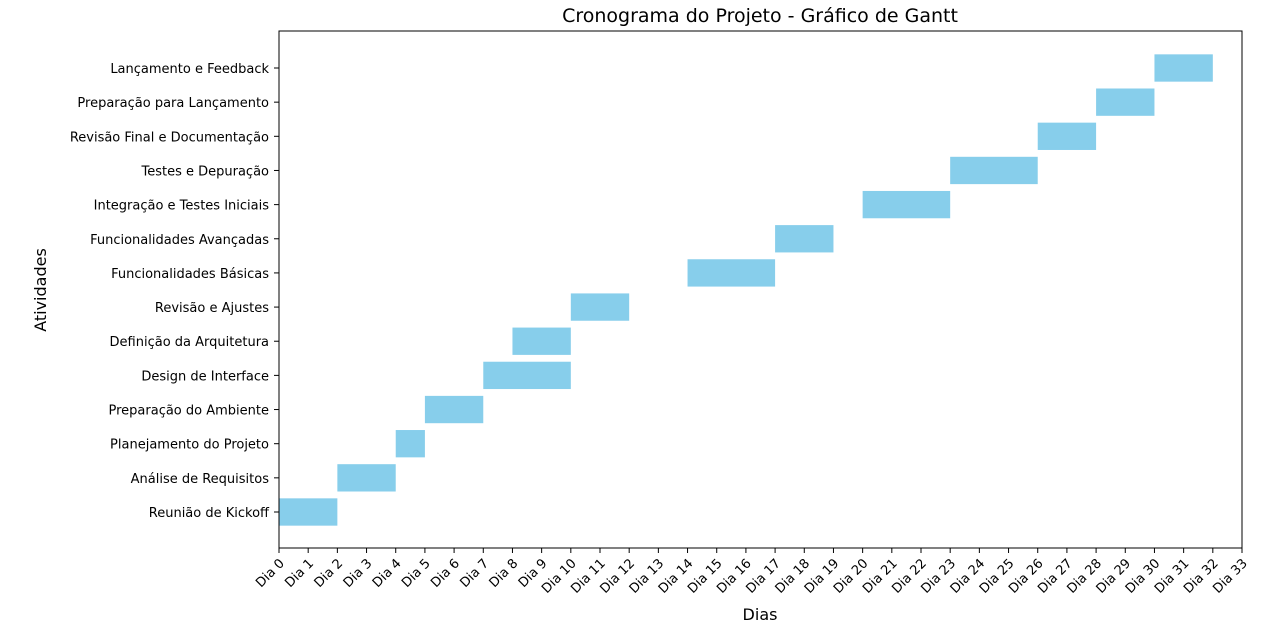 The image size is (1280, 620). What do you see at coordinates (358, 573) in the screenshot?
I see `x-tick-label: Dia 3` at bounding box center [358, 573].